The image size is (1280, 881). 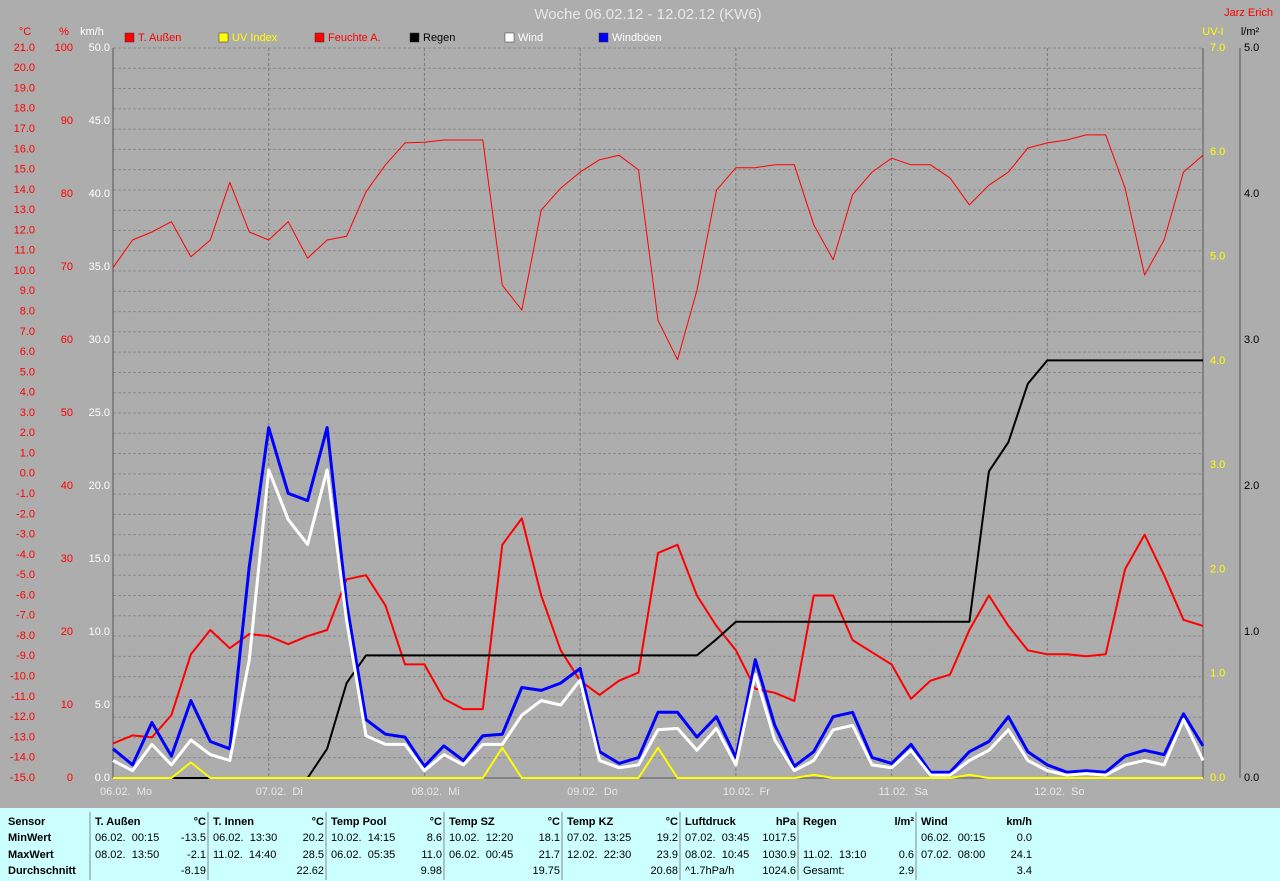 I want to click on y-tick-label: 90, so click(x=67, y=121).